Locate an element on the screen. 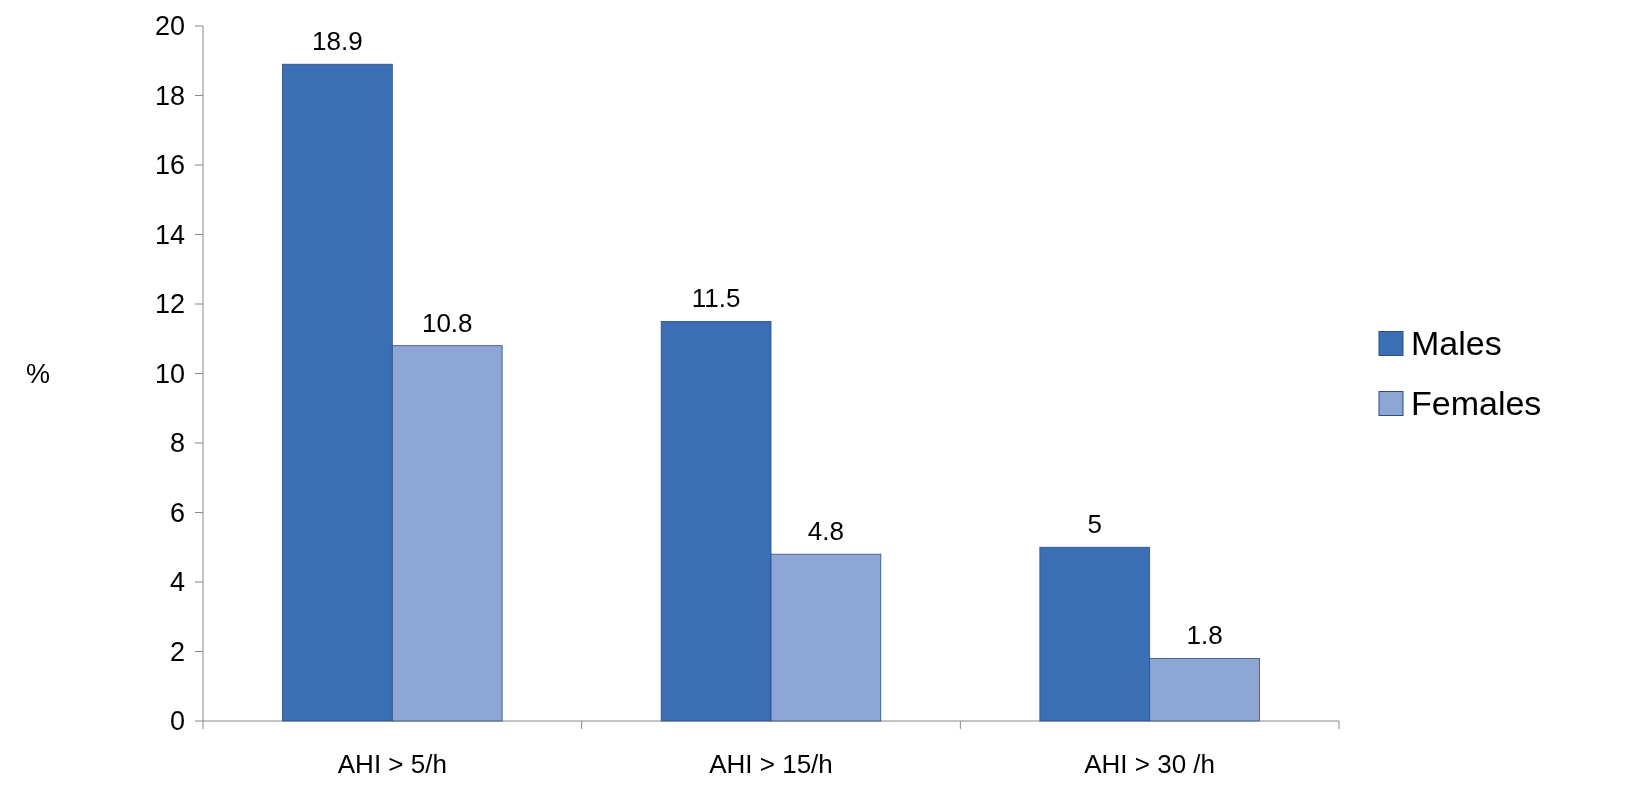  data-label: 1.8 is located at coordinates (1204, 635).